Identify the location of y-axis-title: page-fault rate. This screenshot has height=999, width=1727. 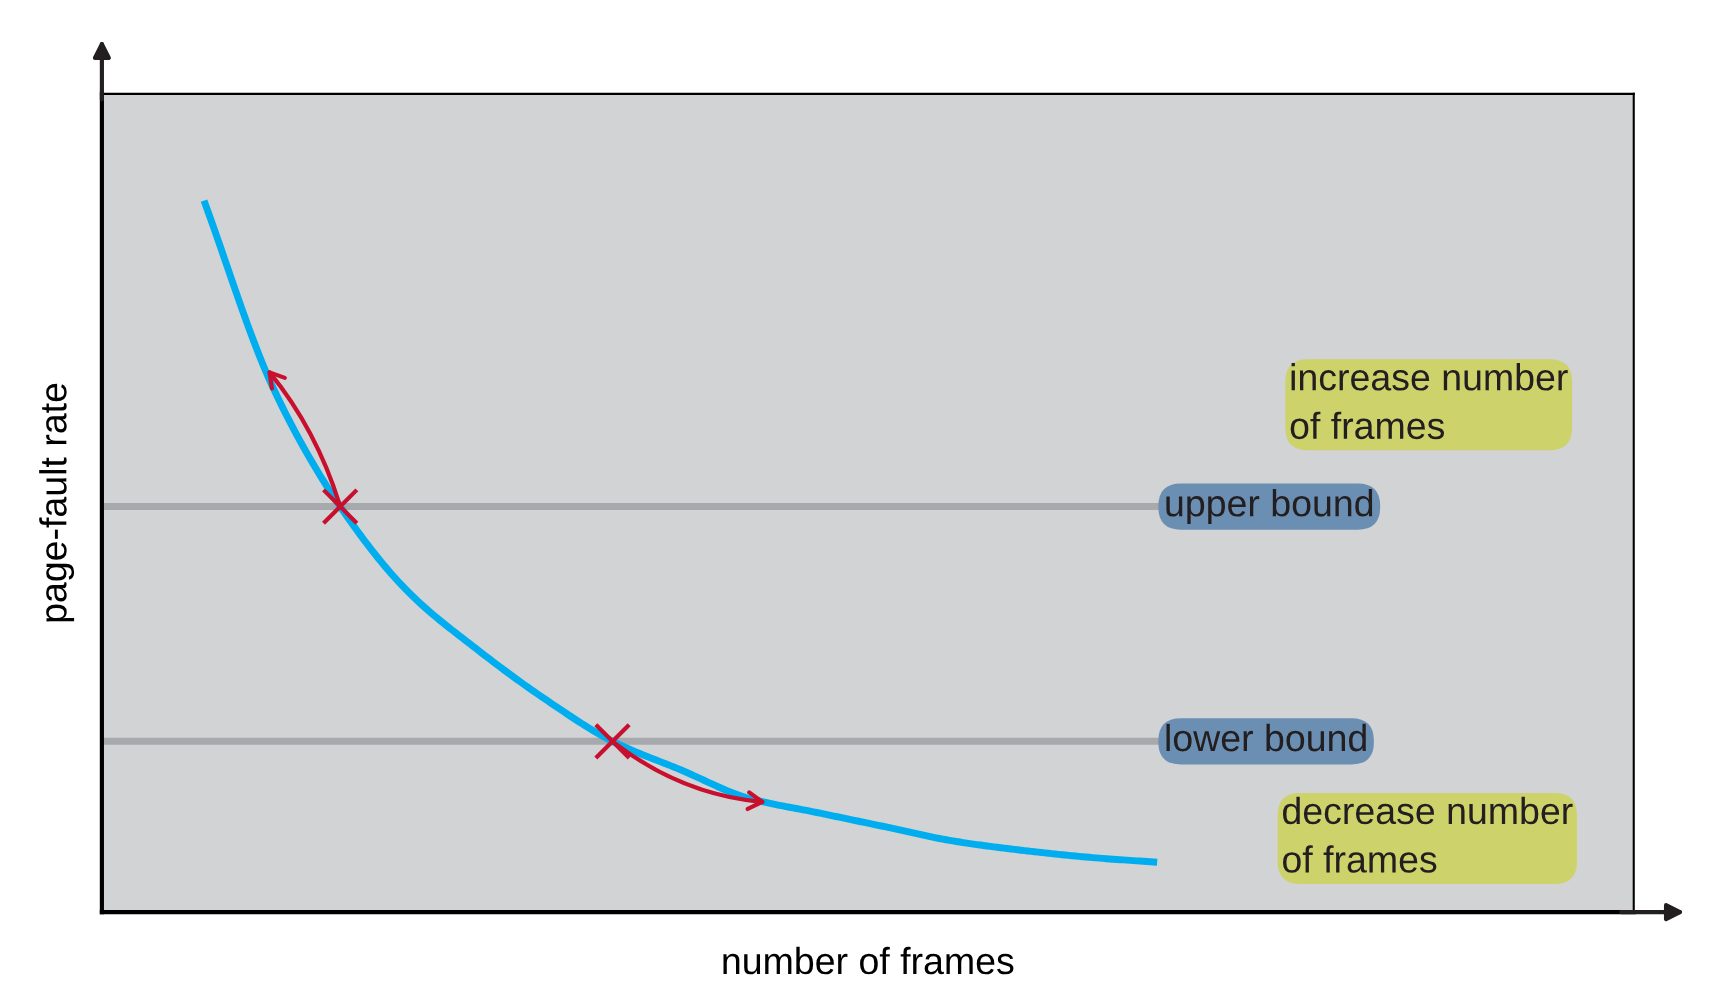
(57, 502).